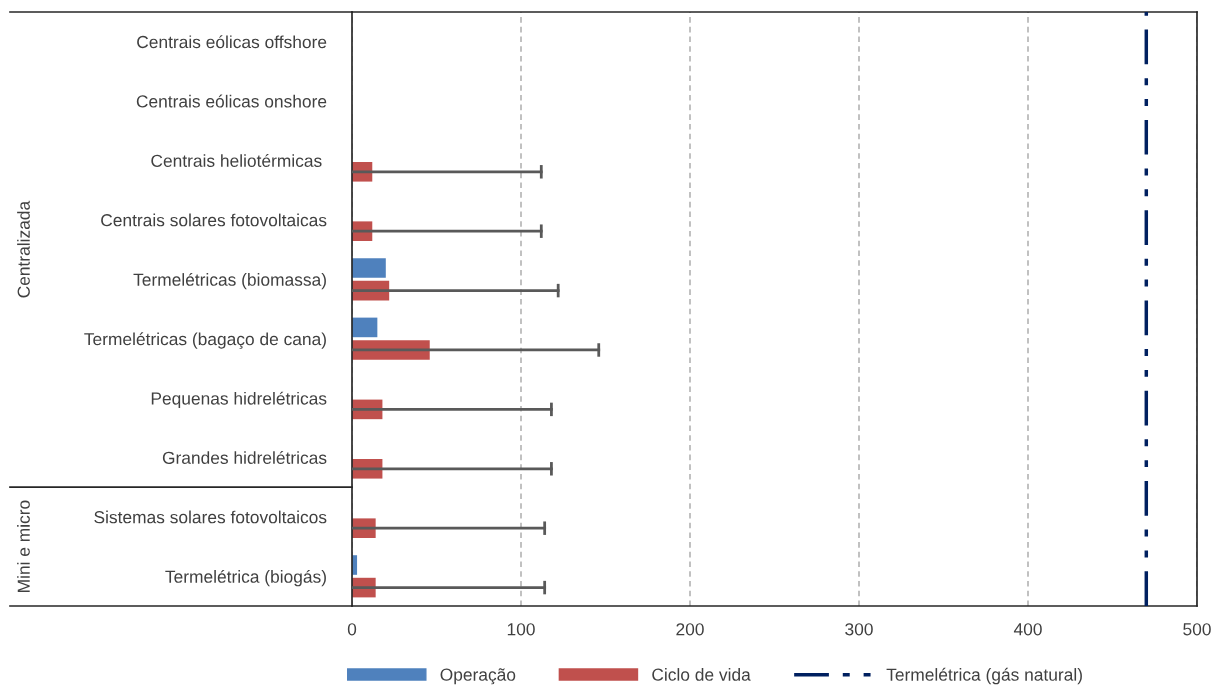 This screenshot has width=1217, height=688. Describe the element at coordinates (205, 340) in the screenshot. I see `y-tick-label: Termelétricas (bagaço de cana)` at that location.